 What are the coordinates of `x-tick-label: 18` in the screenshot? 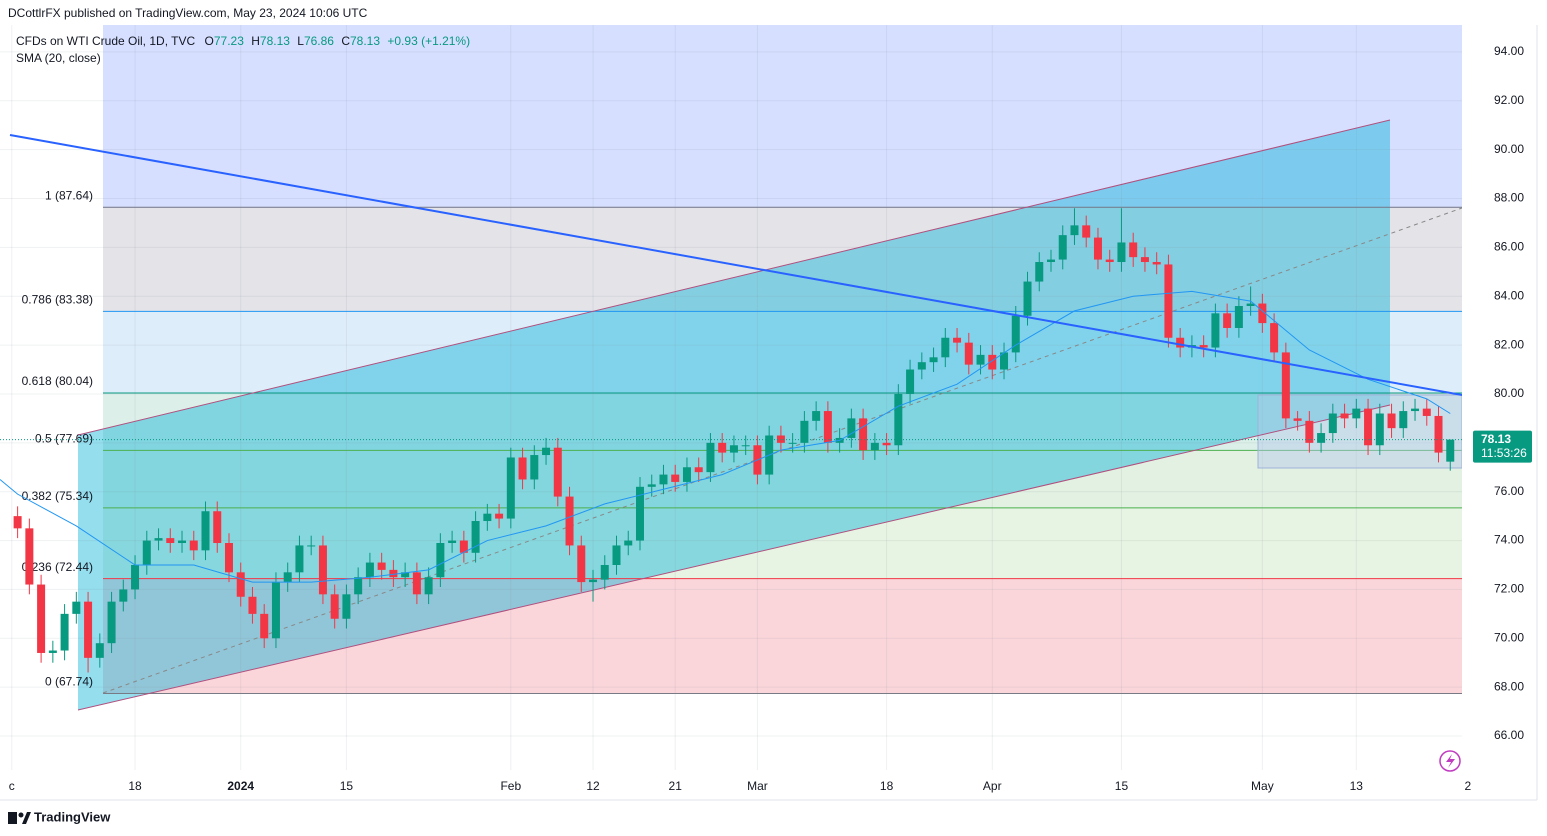 It's located at (887, 786).